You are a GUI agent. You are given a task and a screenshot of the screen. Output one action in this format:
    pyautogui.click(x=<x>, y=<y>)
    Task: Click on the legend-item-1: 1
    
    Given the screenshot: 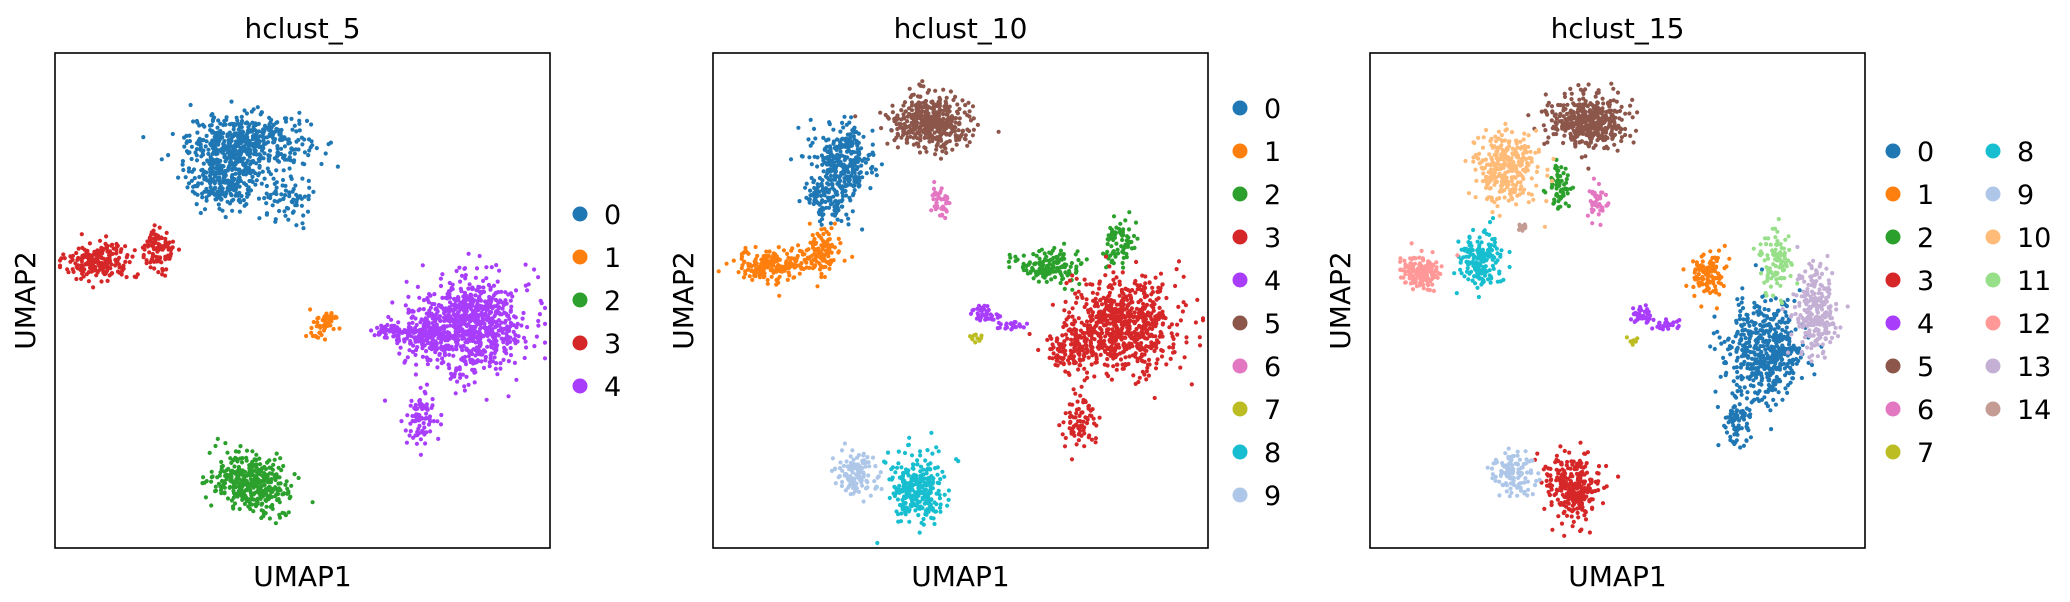 What is the action you would take?
    pyautogui.click(x=596, y=258)
    